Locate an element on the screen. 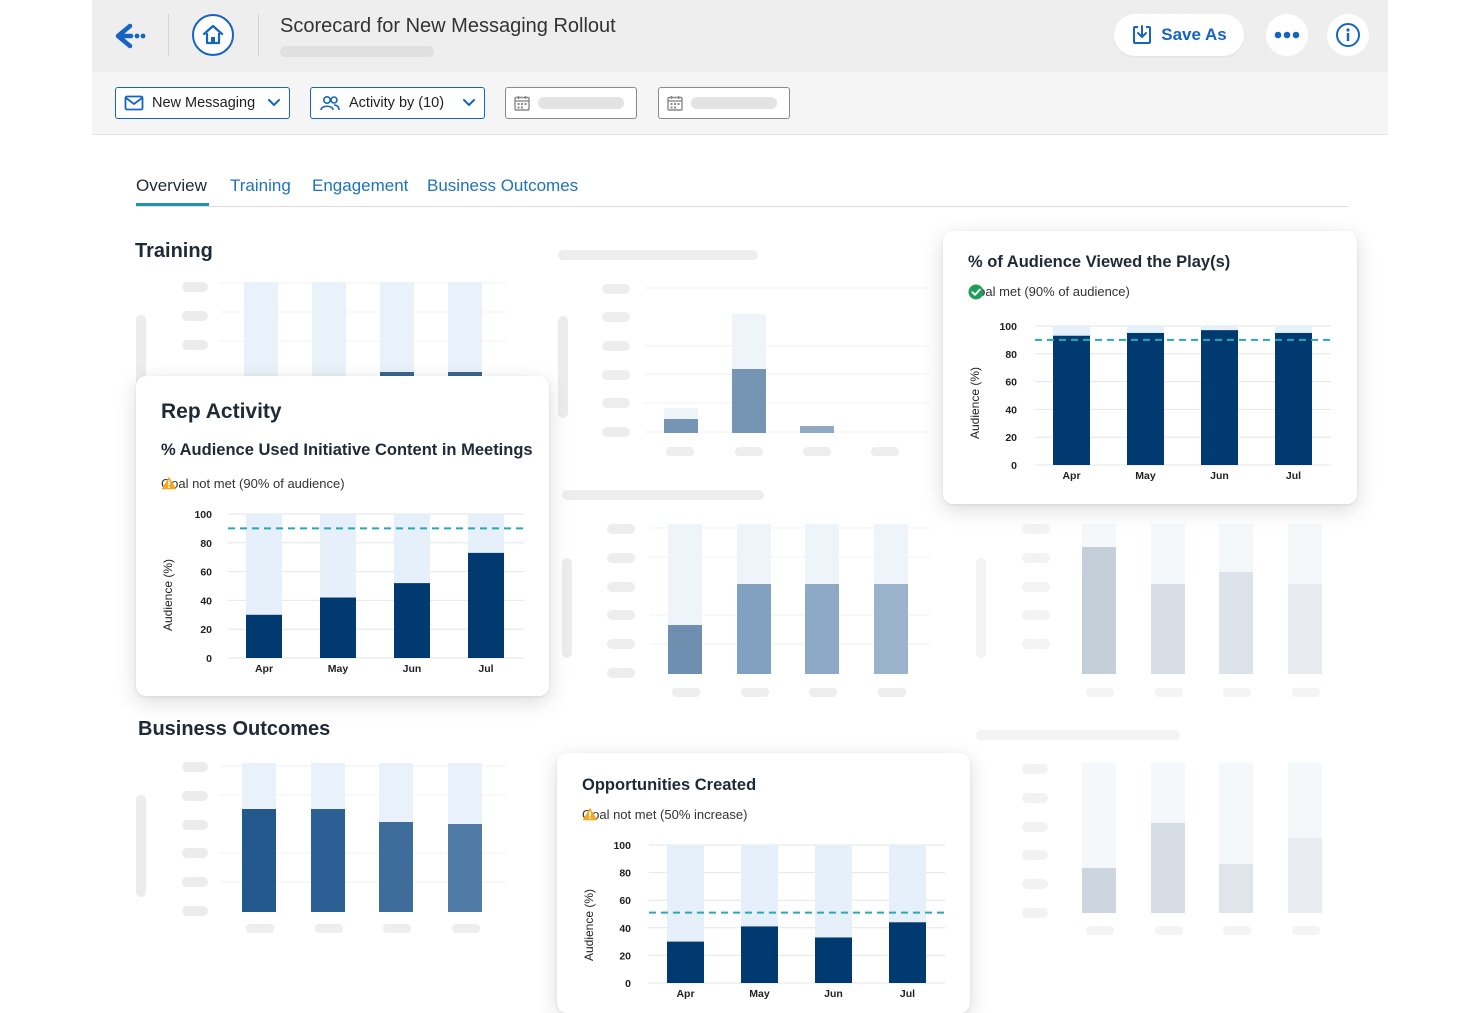 The image size is (1480, 1013). card-title: % of Audience Viewed the Play(s) is located at coordinates (1099, 262).